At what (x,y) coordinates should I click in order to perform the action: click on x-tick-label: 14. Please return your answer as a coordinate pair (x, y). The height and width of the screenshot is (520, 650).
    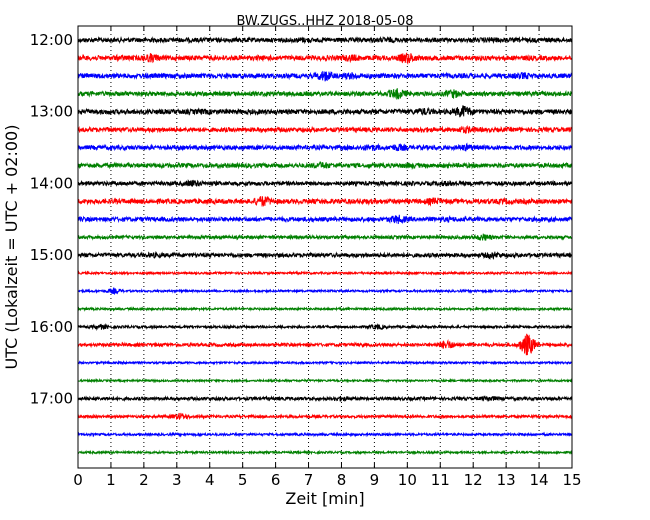
    Looking at the image, I should click on (539, 480).